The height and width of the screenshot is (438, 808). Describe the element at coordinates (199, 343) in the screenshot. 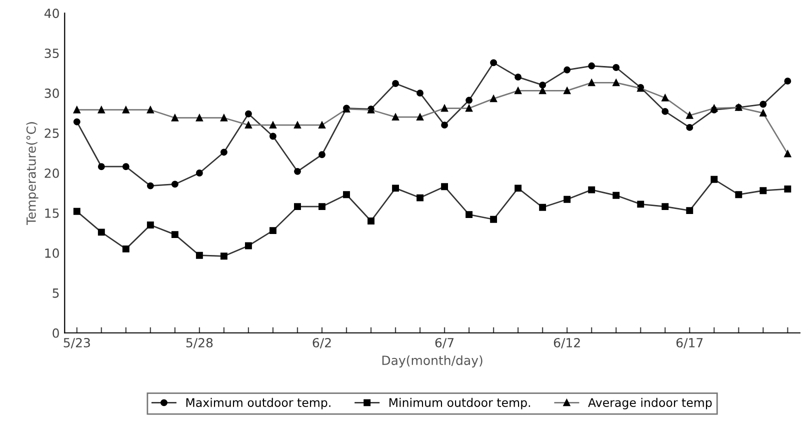

I see `x-tick-label: 5/28` at that location.